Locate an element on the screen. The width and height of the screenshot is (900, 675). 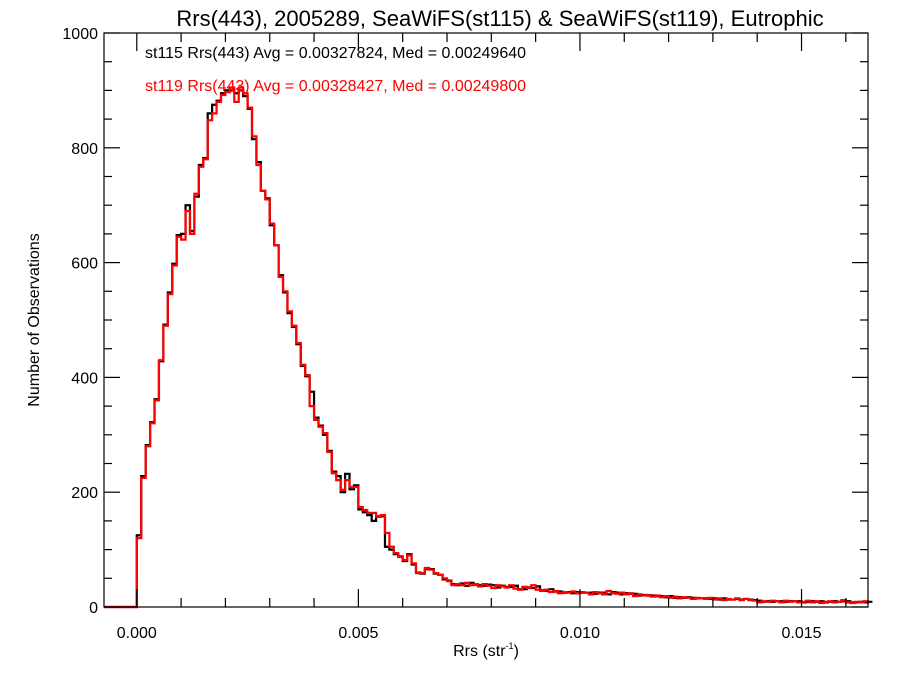
y-tick-label: 1000 is located at coordinates (80, 34).